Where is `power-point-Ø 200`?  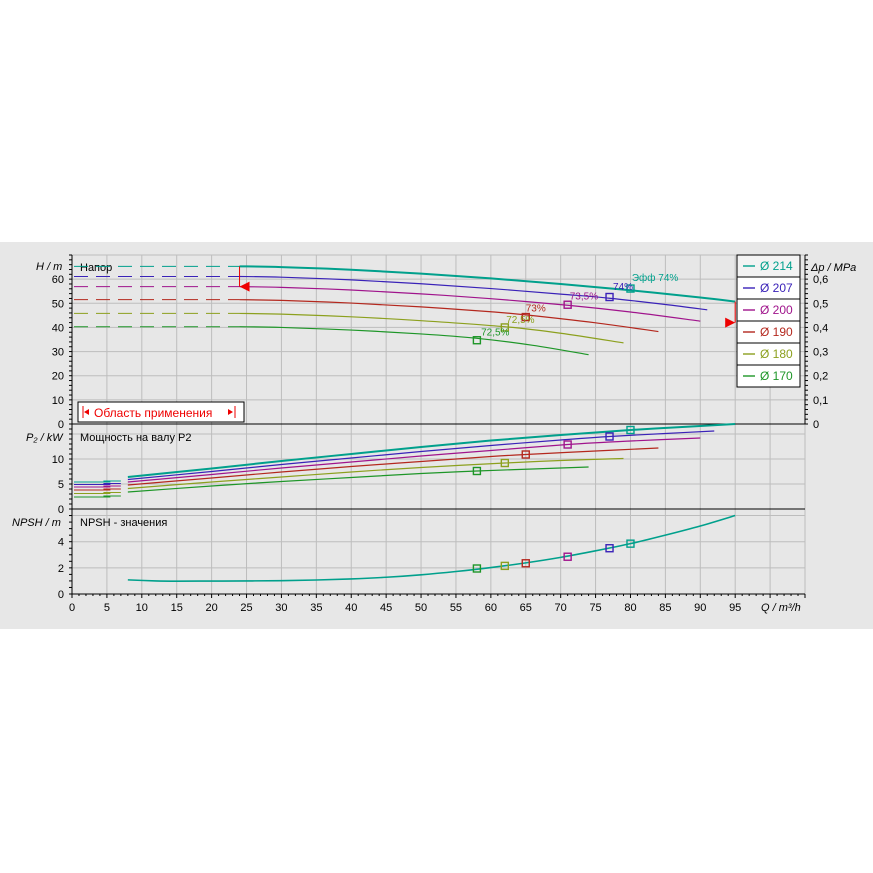
power-point-Ø 200 is located at coordinates (567, 444).